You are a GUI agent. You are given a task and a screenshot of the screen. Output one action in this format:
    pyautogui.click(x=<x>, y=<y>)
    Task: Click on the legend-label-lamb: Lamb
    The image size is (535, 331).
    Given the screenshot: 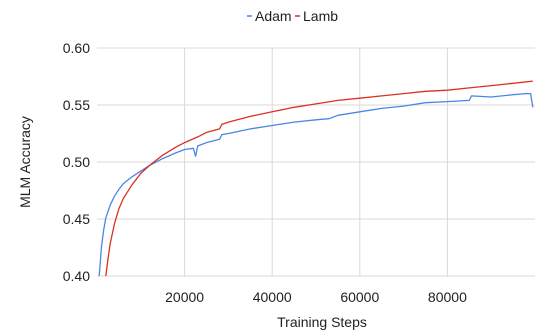 What is the action you would take?
    pyautogui.click(x=320, y=16)
    